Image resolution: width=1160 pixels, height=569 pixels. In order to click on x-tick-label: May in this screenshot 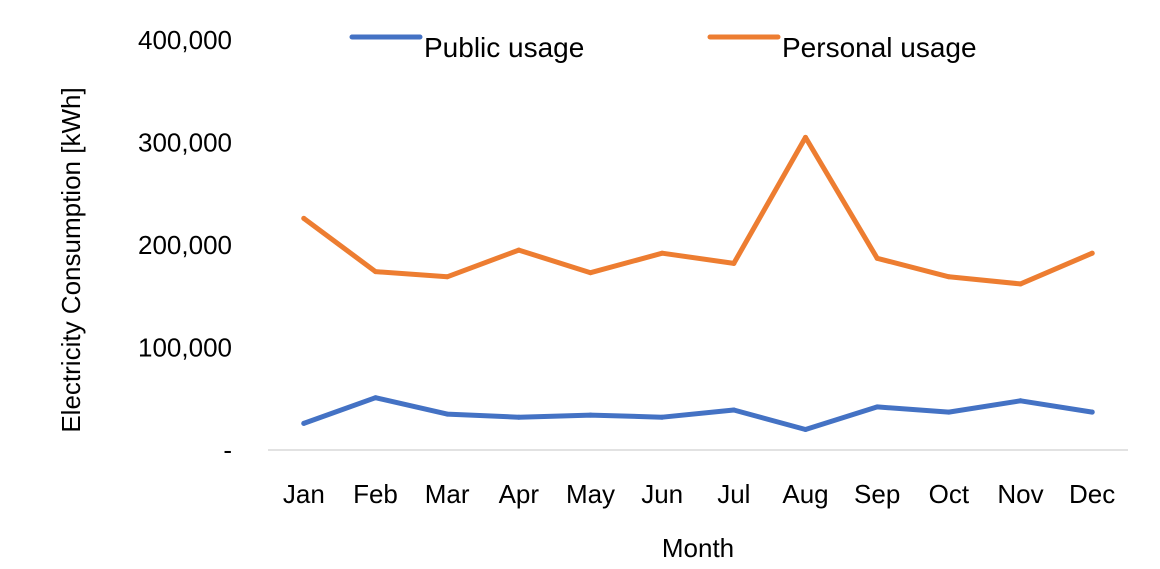, I will do `click(590, 494)`.